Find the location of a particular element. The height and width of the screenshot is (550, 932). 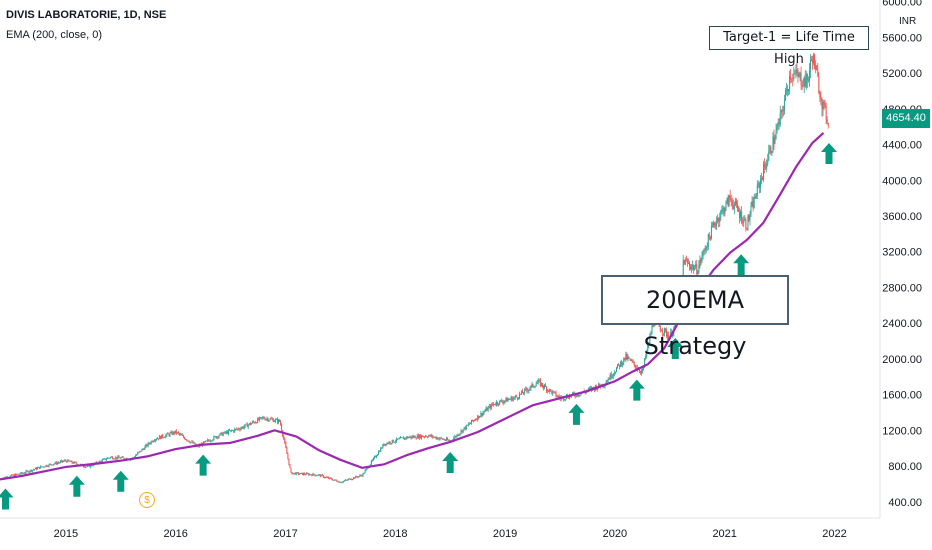

last-price-tag: 4654.40 is located at coordinates (906, 118).